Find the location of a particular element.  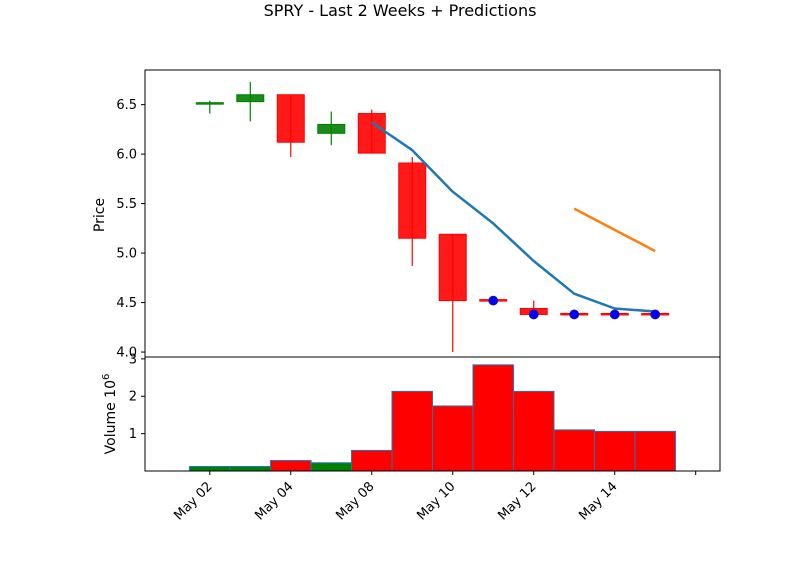

x-tick-label: May 14 is located at coordinates (598, 501).